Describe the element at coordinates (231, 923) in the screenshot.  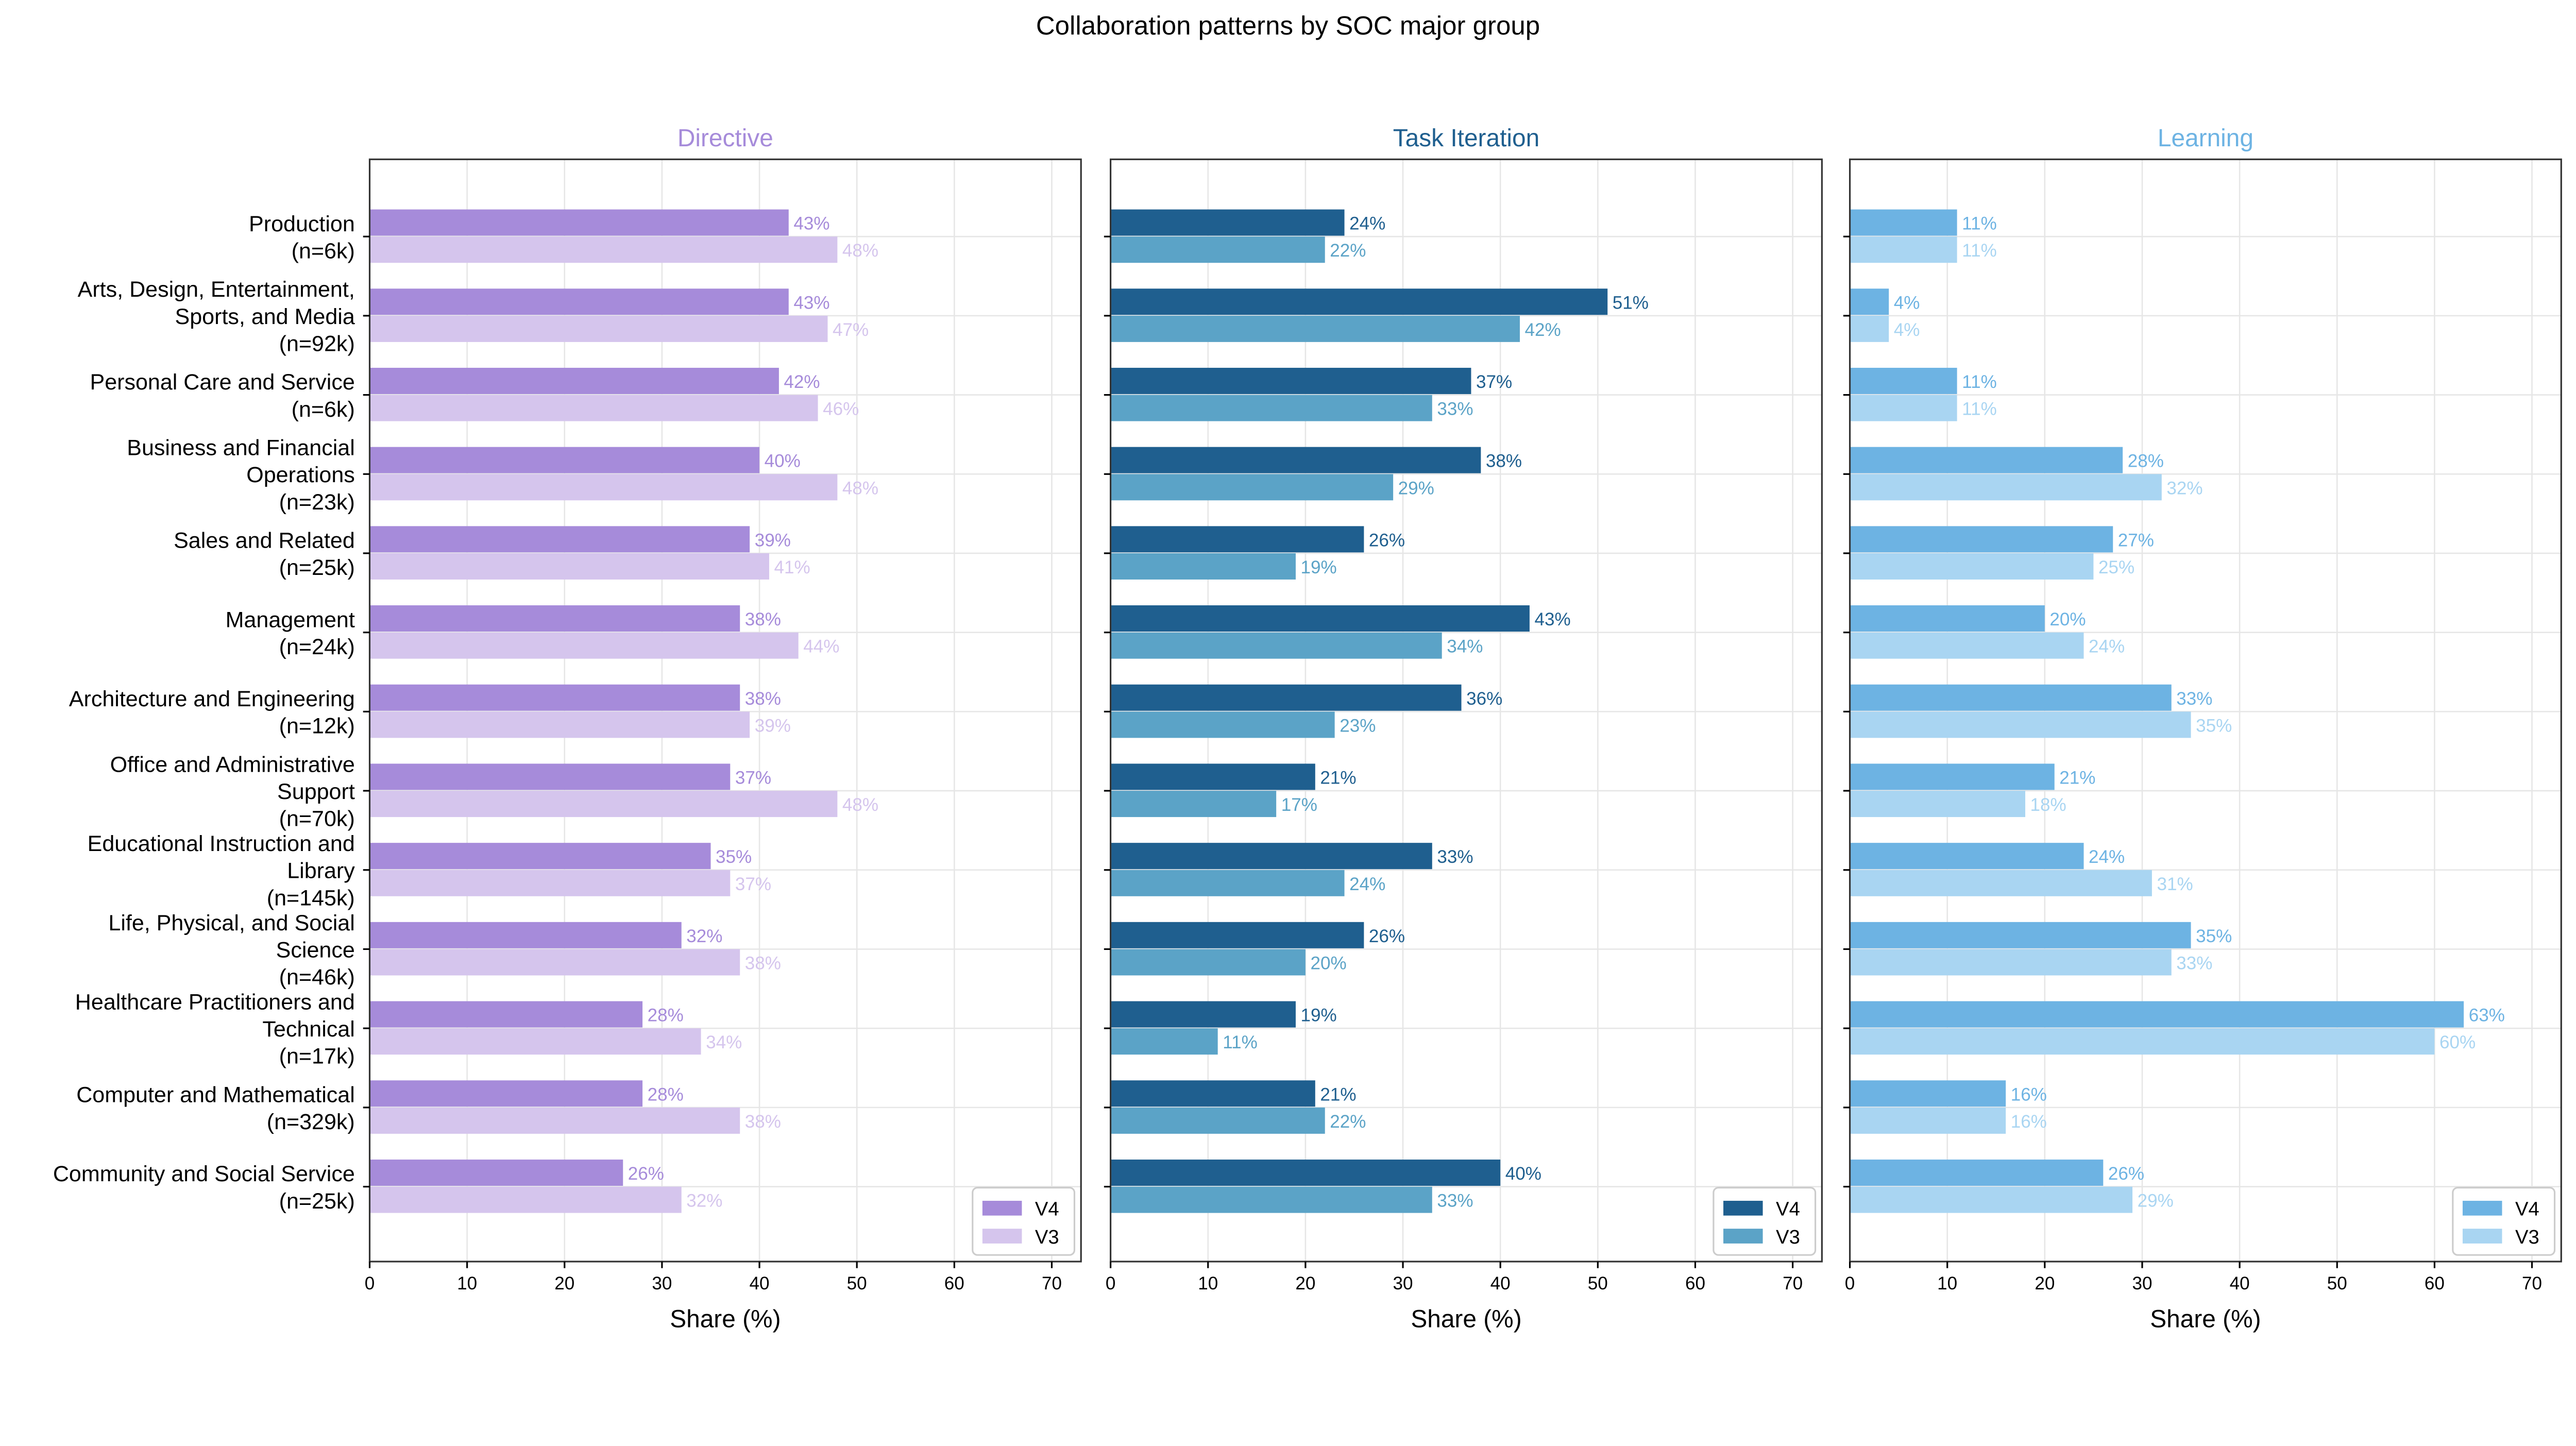
I see `category-label-line: Life, Physical, and Social` at that location.